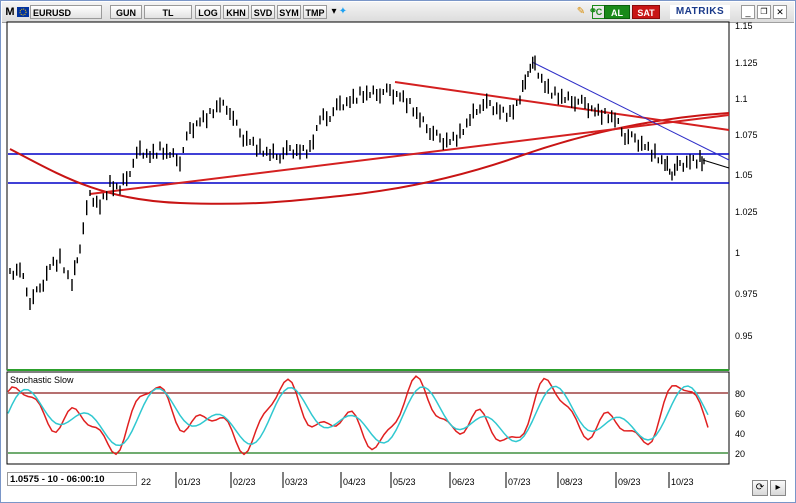  What do you see at coordinates (236, 12) in the screenshot?
I see `khn-button: KHN` at bounding box center [236, 12].